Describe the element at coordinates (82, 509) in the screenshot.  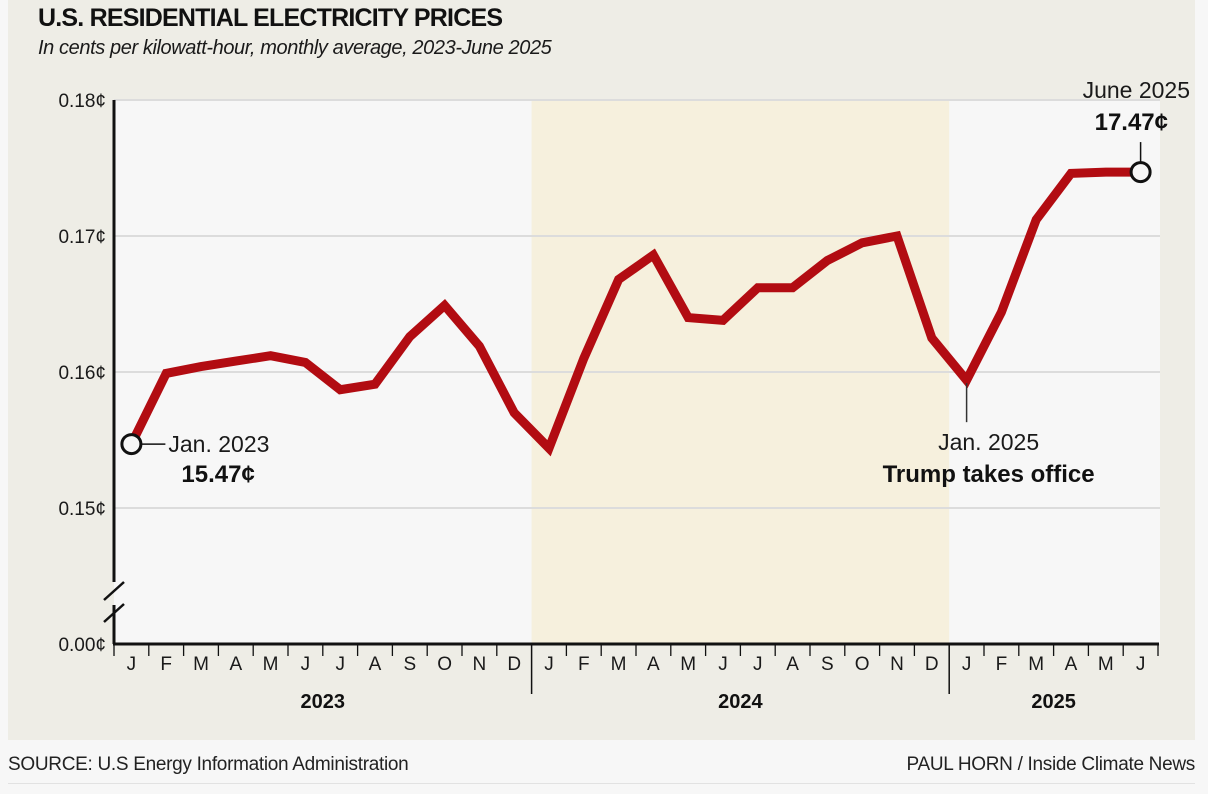
I see `y-tick-label: 0.15¢` at that location.